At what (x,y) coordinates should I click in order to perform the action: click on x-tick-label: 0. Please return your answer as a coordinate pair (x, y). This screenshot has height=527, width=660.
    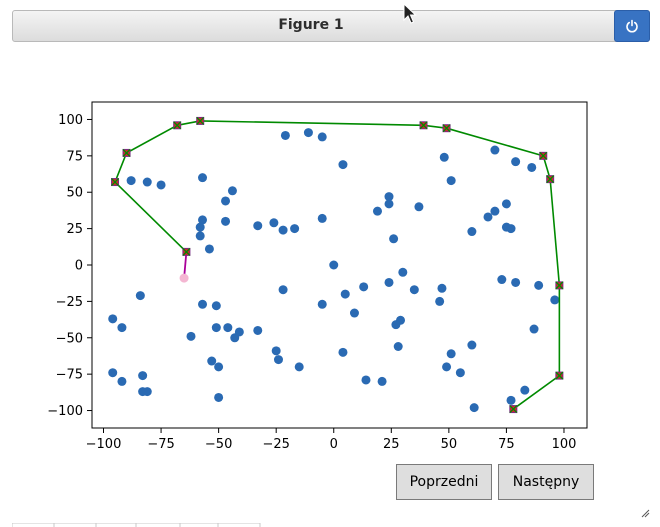
    Looking at the image, I should click on (334, 444).